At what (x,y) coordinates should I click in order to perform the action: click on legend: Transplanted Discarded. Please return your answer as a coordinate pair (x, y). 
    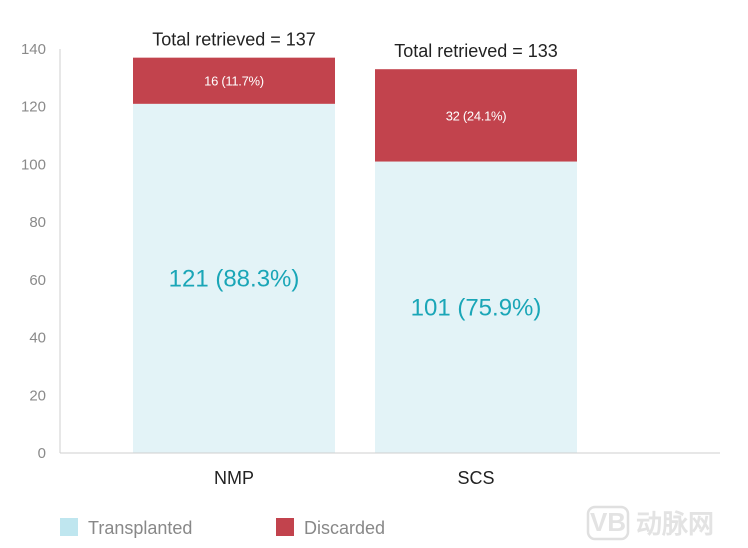
    Looking at the image, I should click on (222, 528).